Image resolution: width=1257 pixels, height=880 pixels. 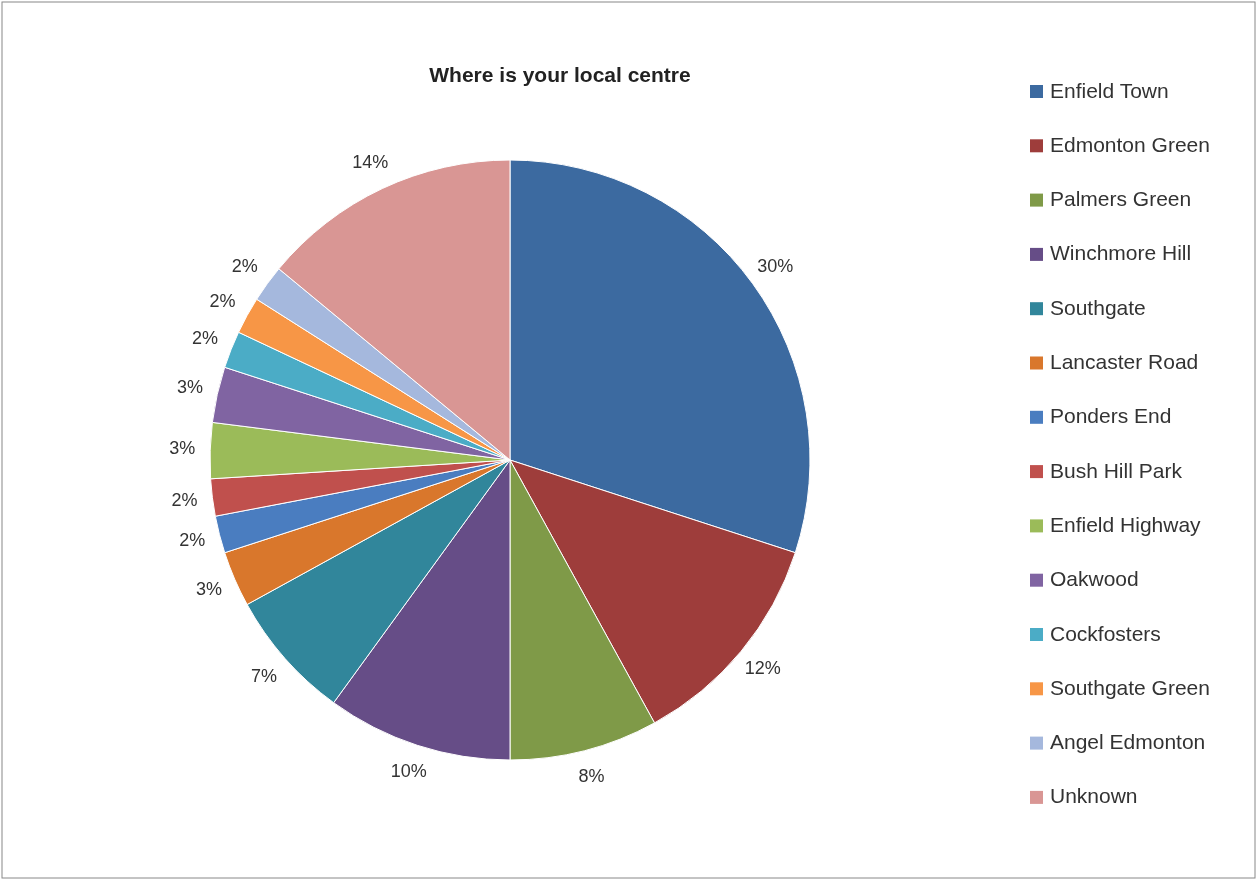 What do you see at coordinates (591, 776) in the screenshot?
I see `data-label: 8%` at bounding box center [591, 776].